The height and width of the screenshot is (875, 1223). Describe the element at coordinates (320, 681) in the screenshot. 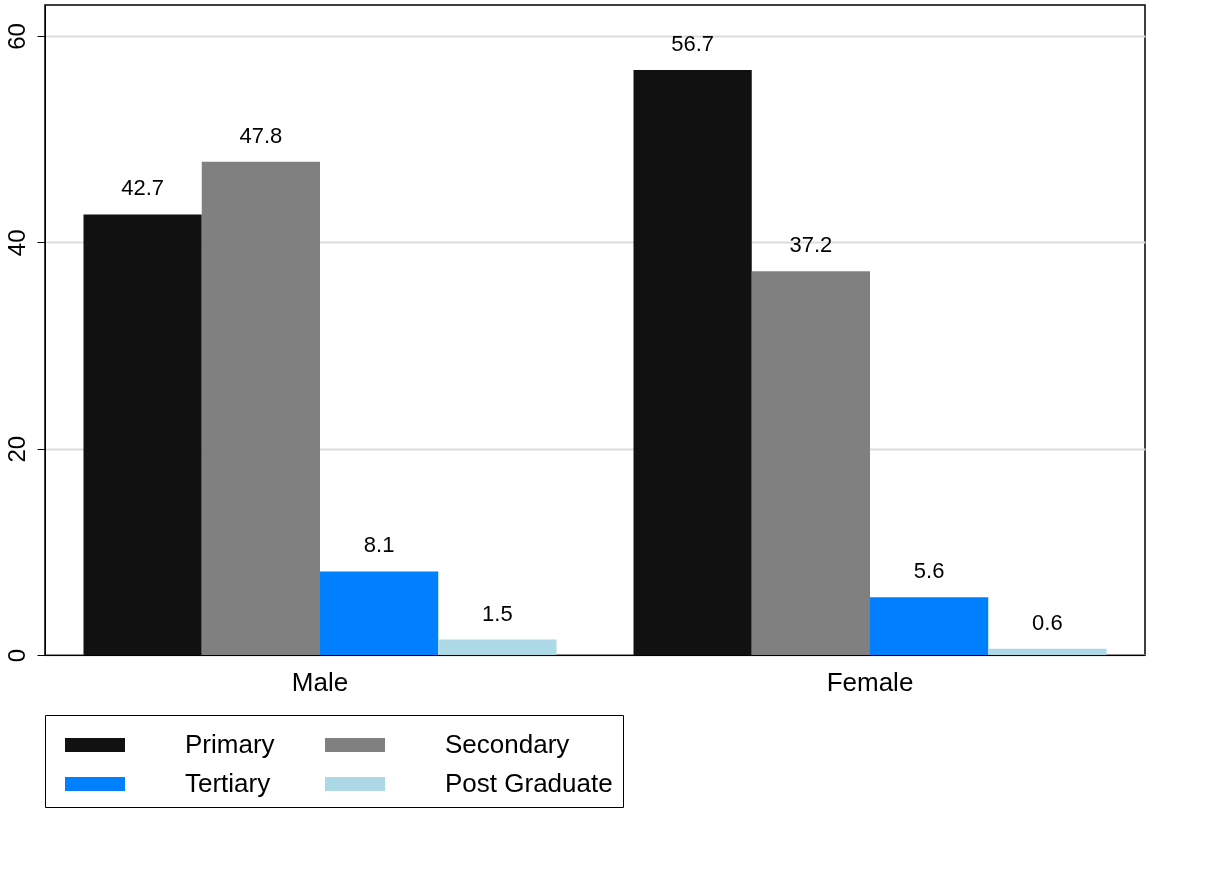

I see `x-tick-label: Male` at that location.